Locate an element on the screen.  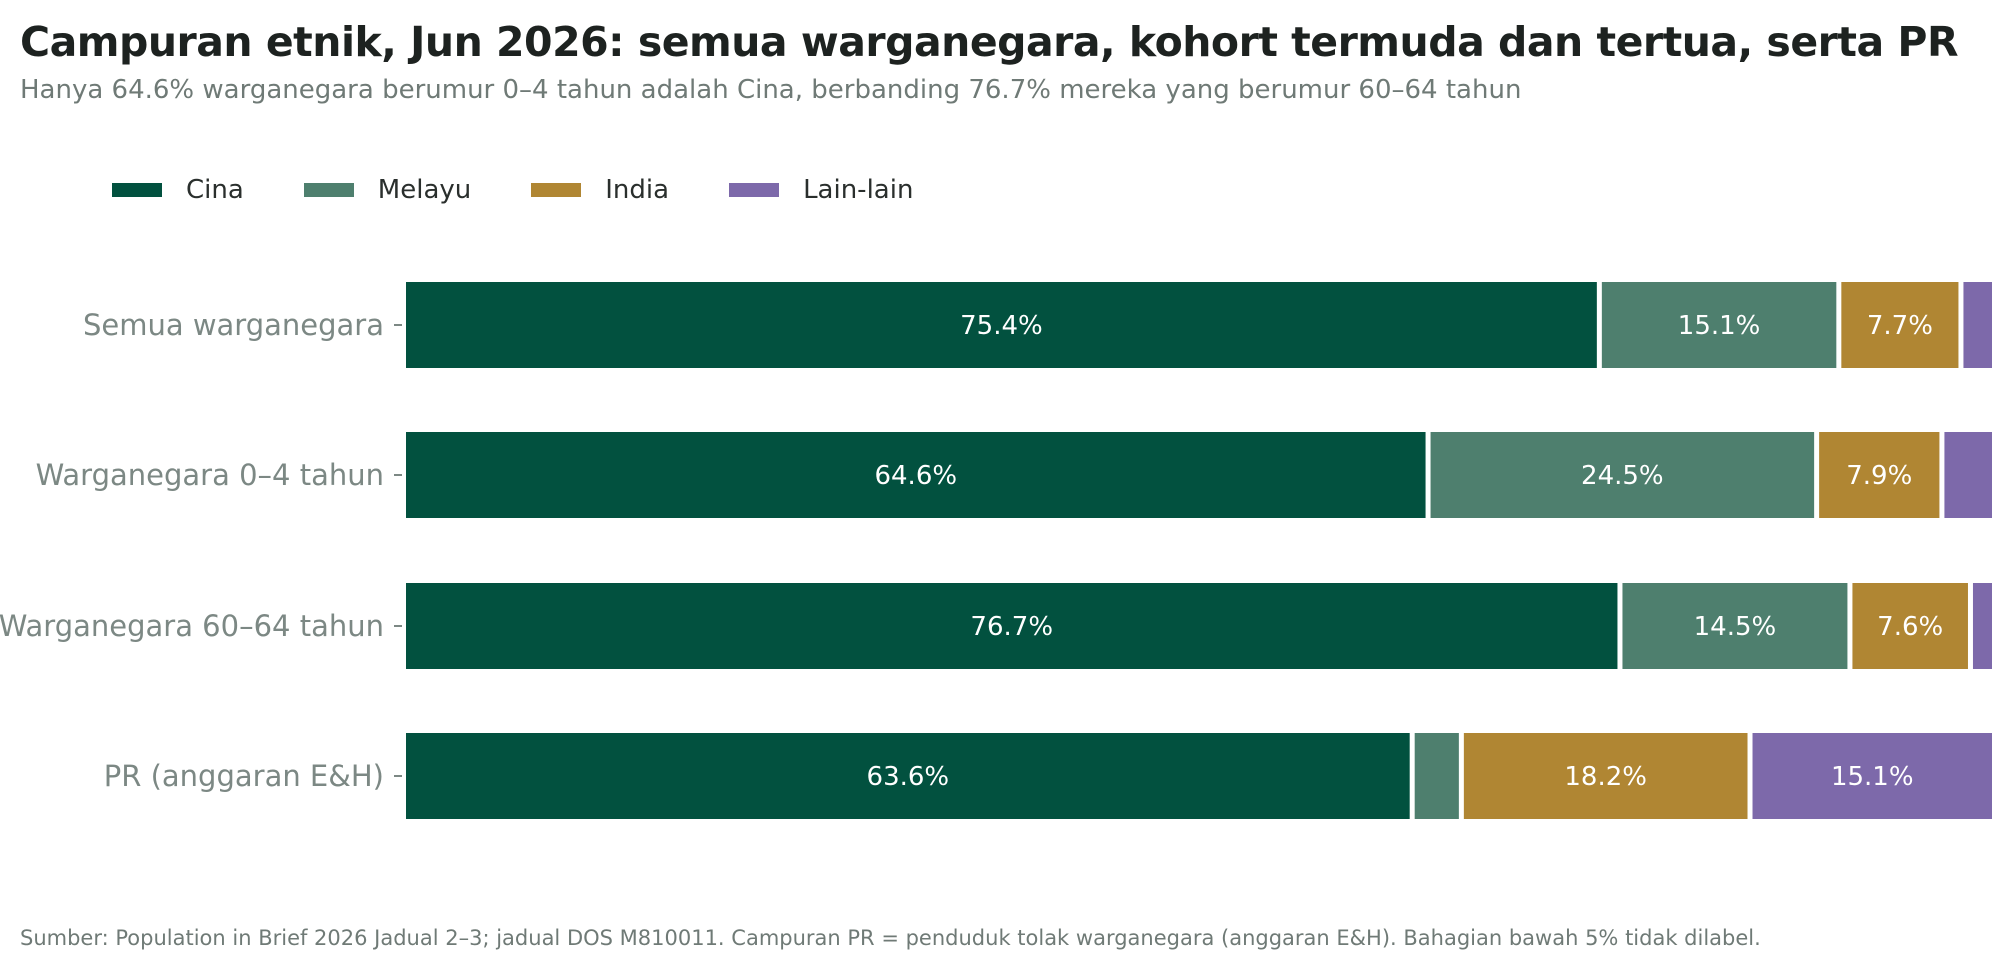
bar-cina-pr-anggaran-e-h is located at coordinates (908, 776).